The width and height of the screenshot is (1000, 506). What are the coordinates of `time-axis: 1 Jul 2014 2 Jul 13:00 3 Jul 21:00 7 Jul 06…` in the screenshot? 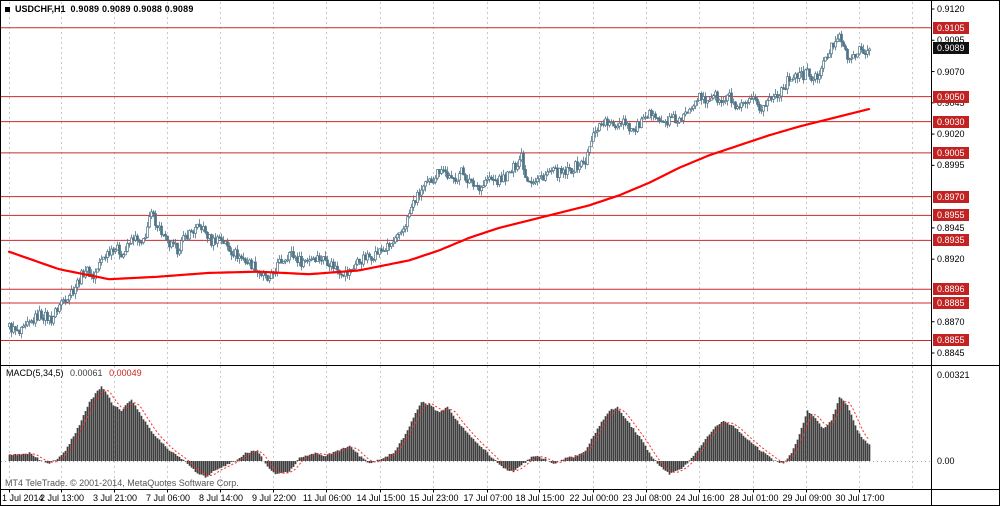 It's located at (466, 497).